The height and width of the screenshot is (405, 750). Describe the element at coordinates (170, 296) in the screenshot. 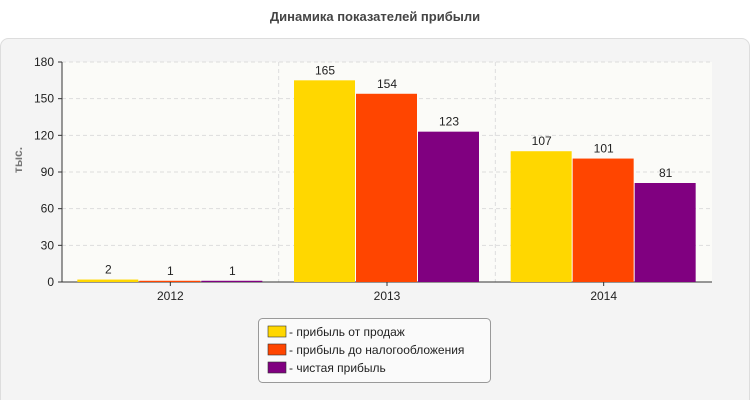

I see `x-tick-label: 2012` at that location.